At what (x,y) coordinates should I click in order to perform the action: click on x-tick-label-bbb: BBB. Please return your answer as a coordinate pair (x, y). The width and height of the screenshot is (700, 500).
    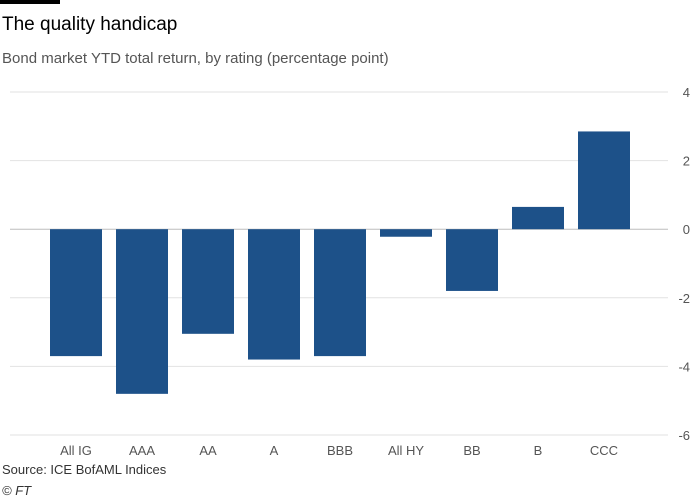
    Looking at the image, I should click on (340, 450).